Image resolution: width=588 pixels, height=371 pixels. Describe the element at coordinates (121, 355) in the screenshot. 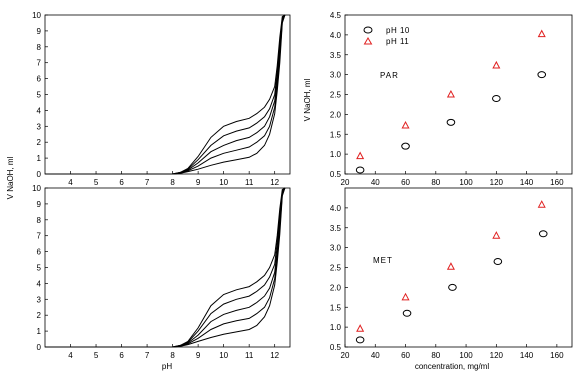

I see `titration-bottom-left-x-tick-label: 6` at that location.